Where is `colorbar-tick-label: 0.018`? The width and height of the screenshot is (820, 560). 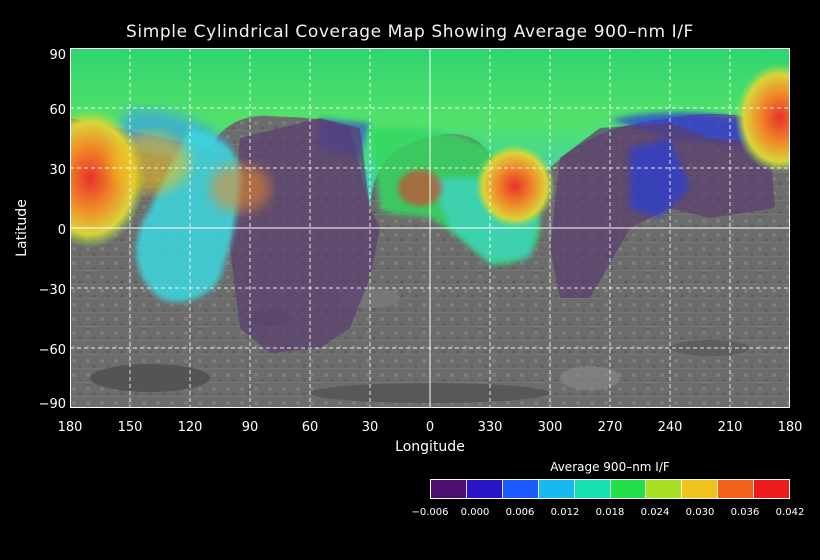 colorbar-tick-label: 0.018 is located at coordinates (610, 512).